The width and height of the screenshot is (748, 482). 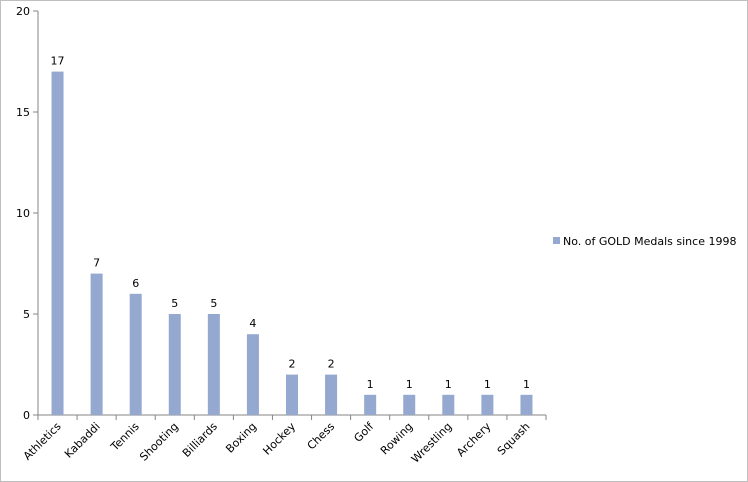 What do you see at coordinates (23, 11) in the screenshot?
I see `y-tick-label: 20` at bounding box center [23, 11].